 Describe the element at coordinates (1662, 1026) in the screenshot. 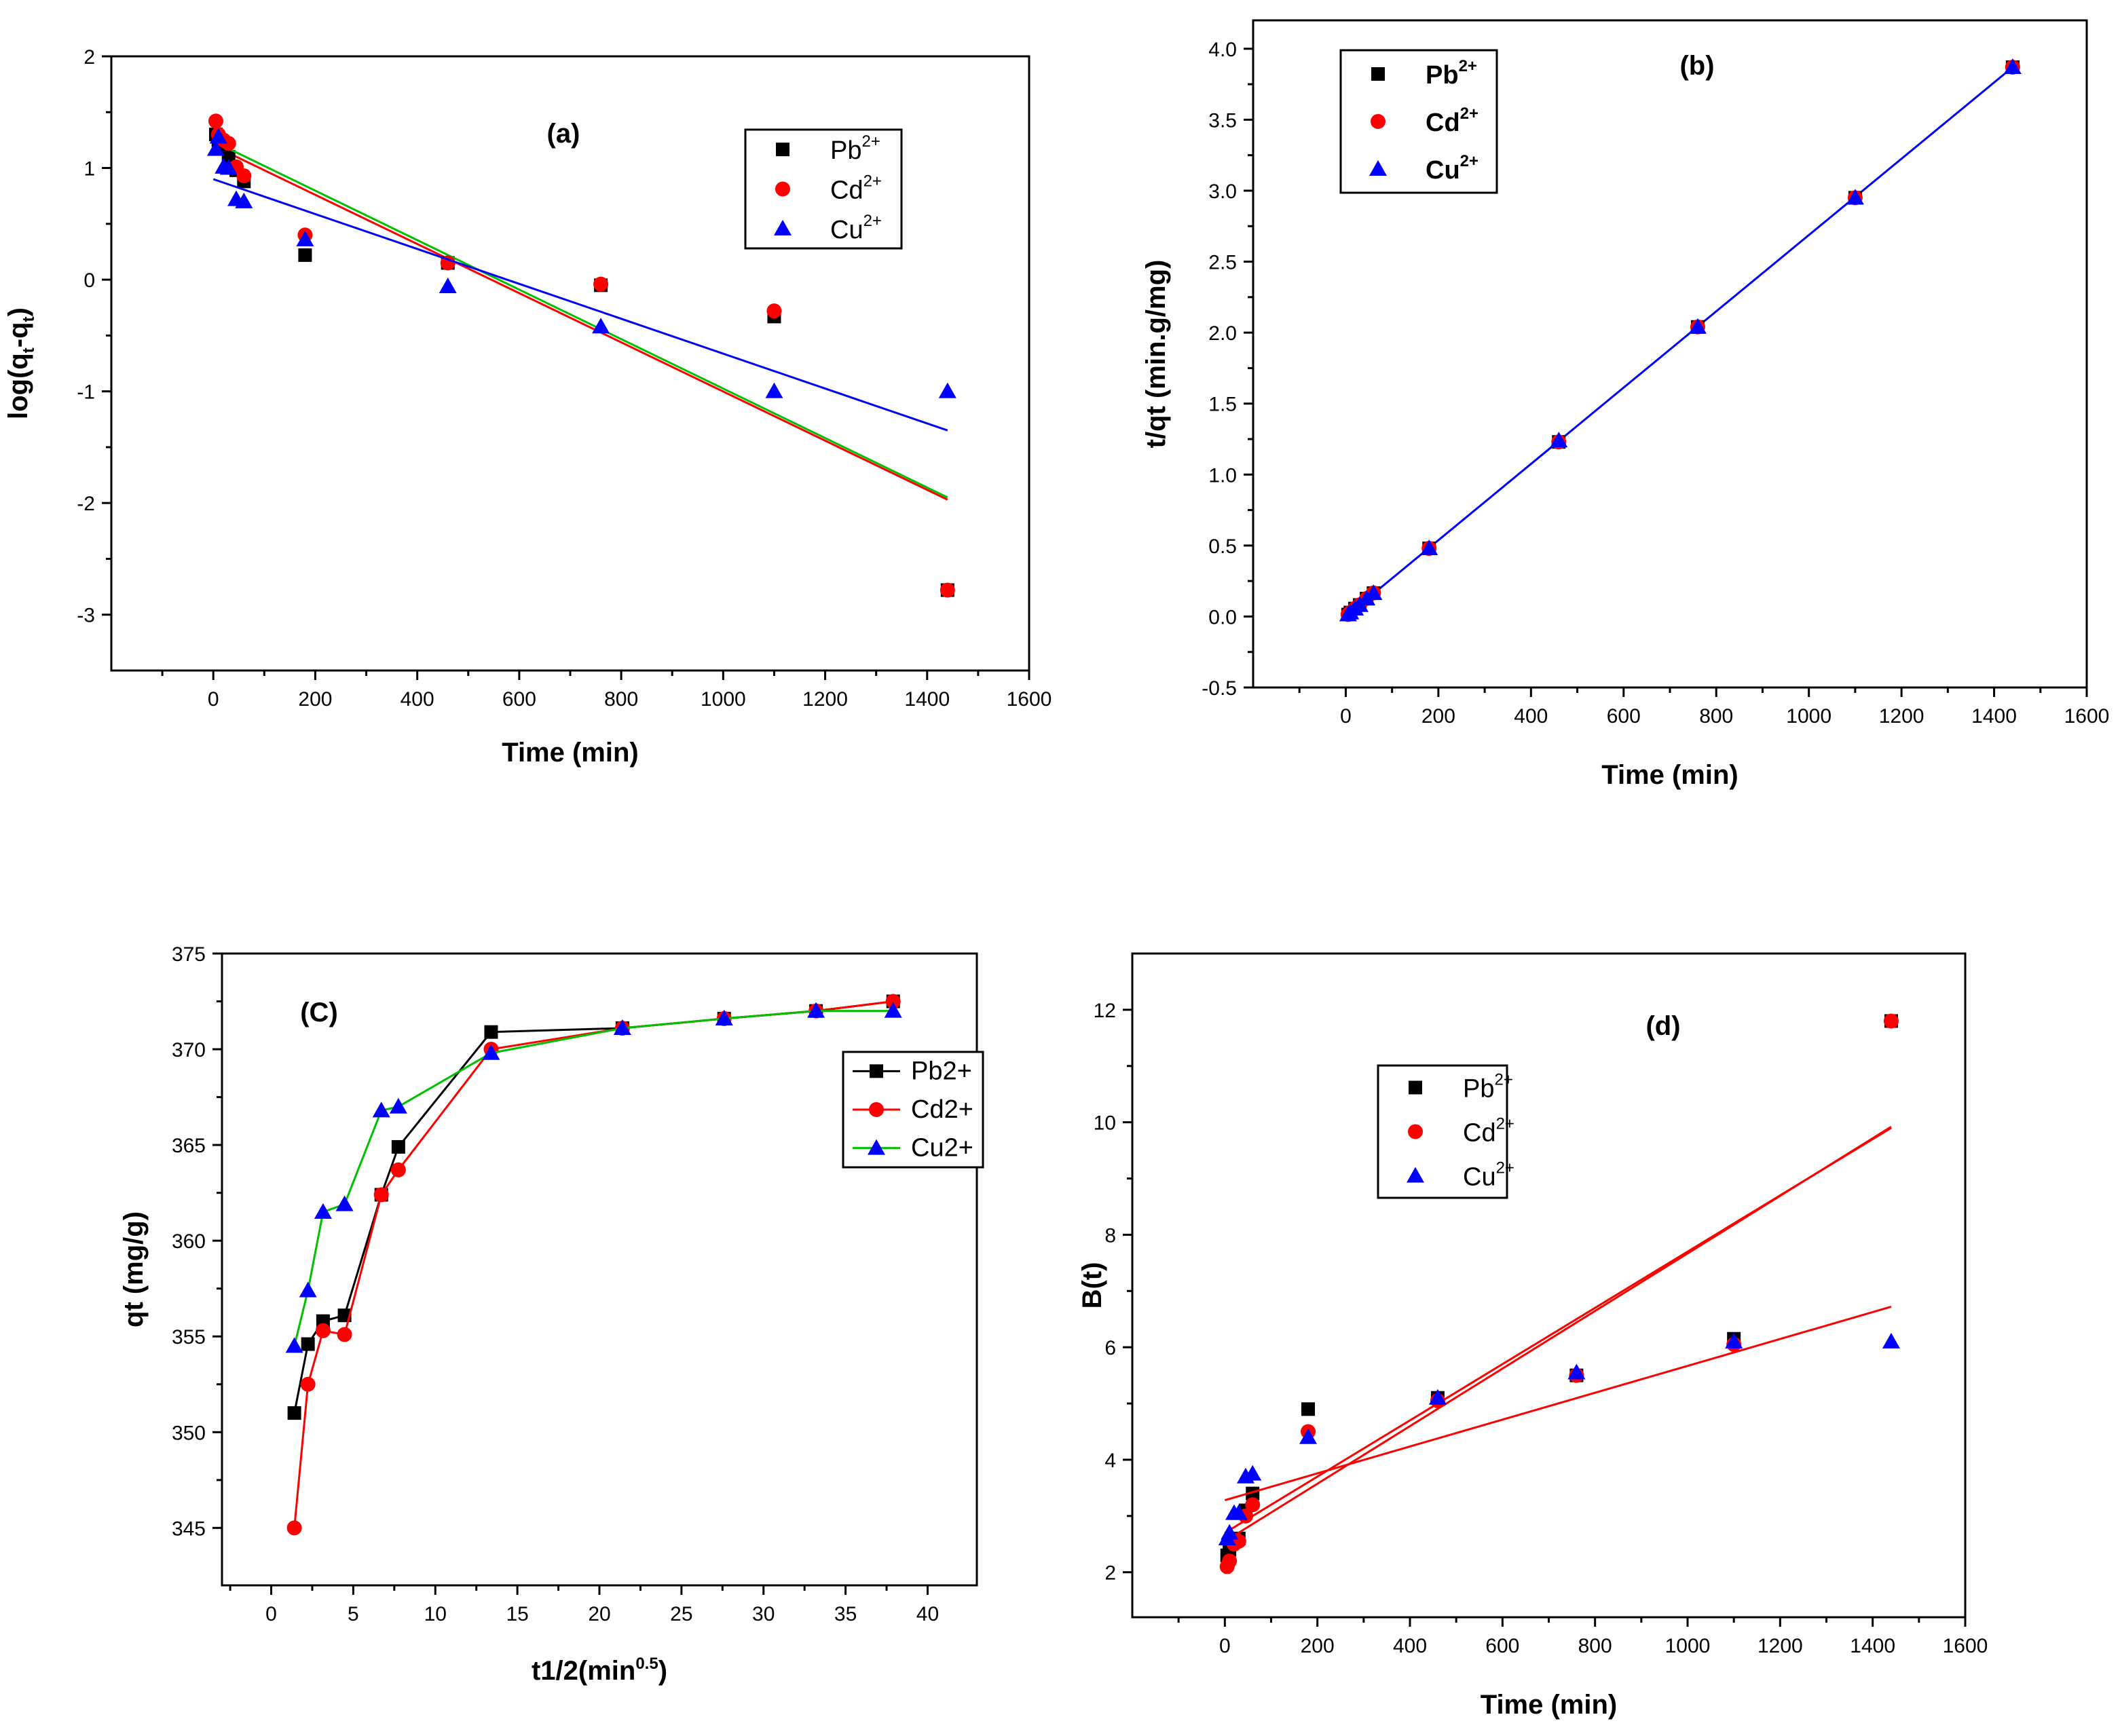

I see `panel-label: (d)` at that location.